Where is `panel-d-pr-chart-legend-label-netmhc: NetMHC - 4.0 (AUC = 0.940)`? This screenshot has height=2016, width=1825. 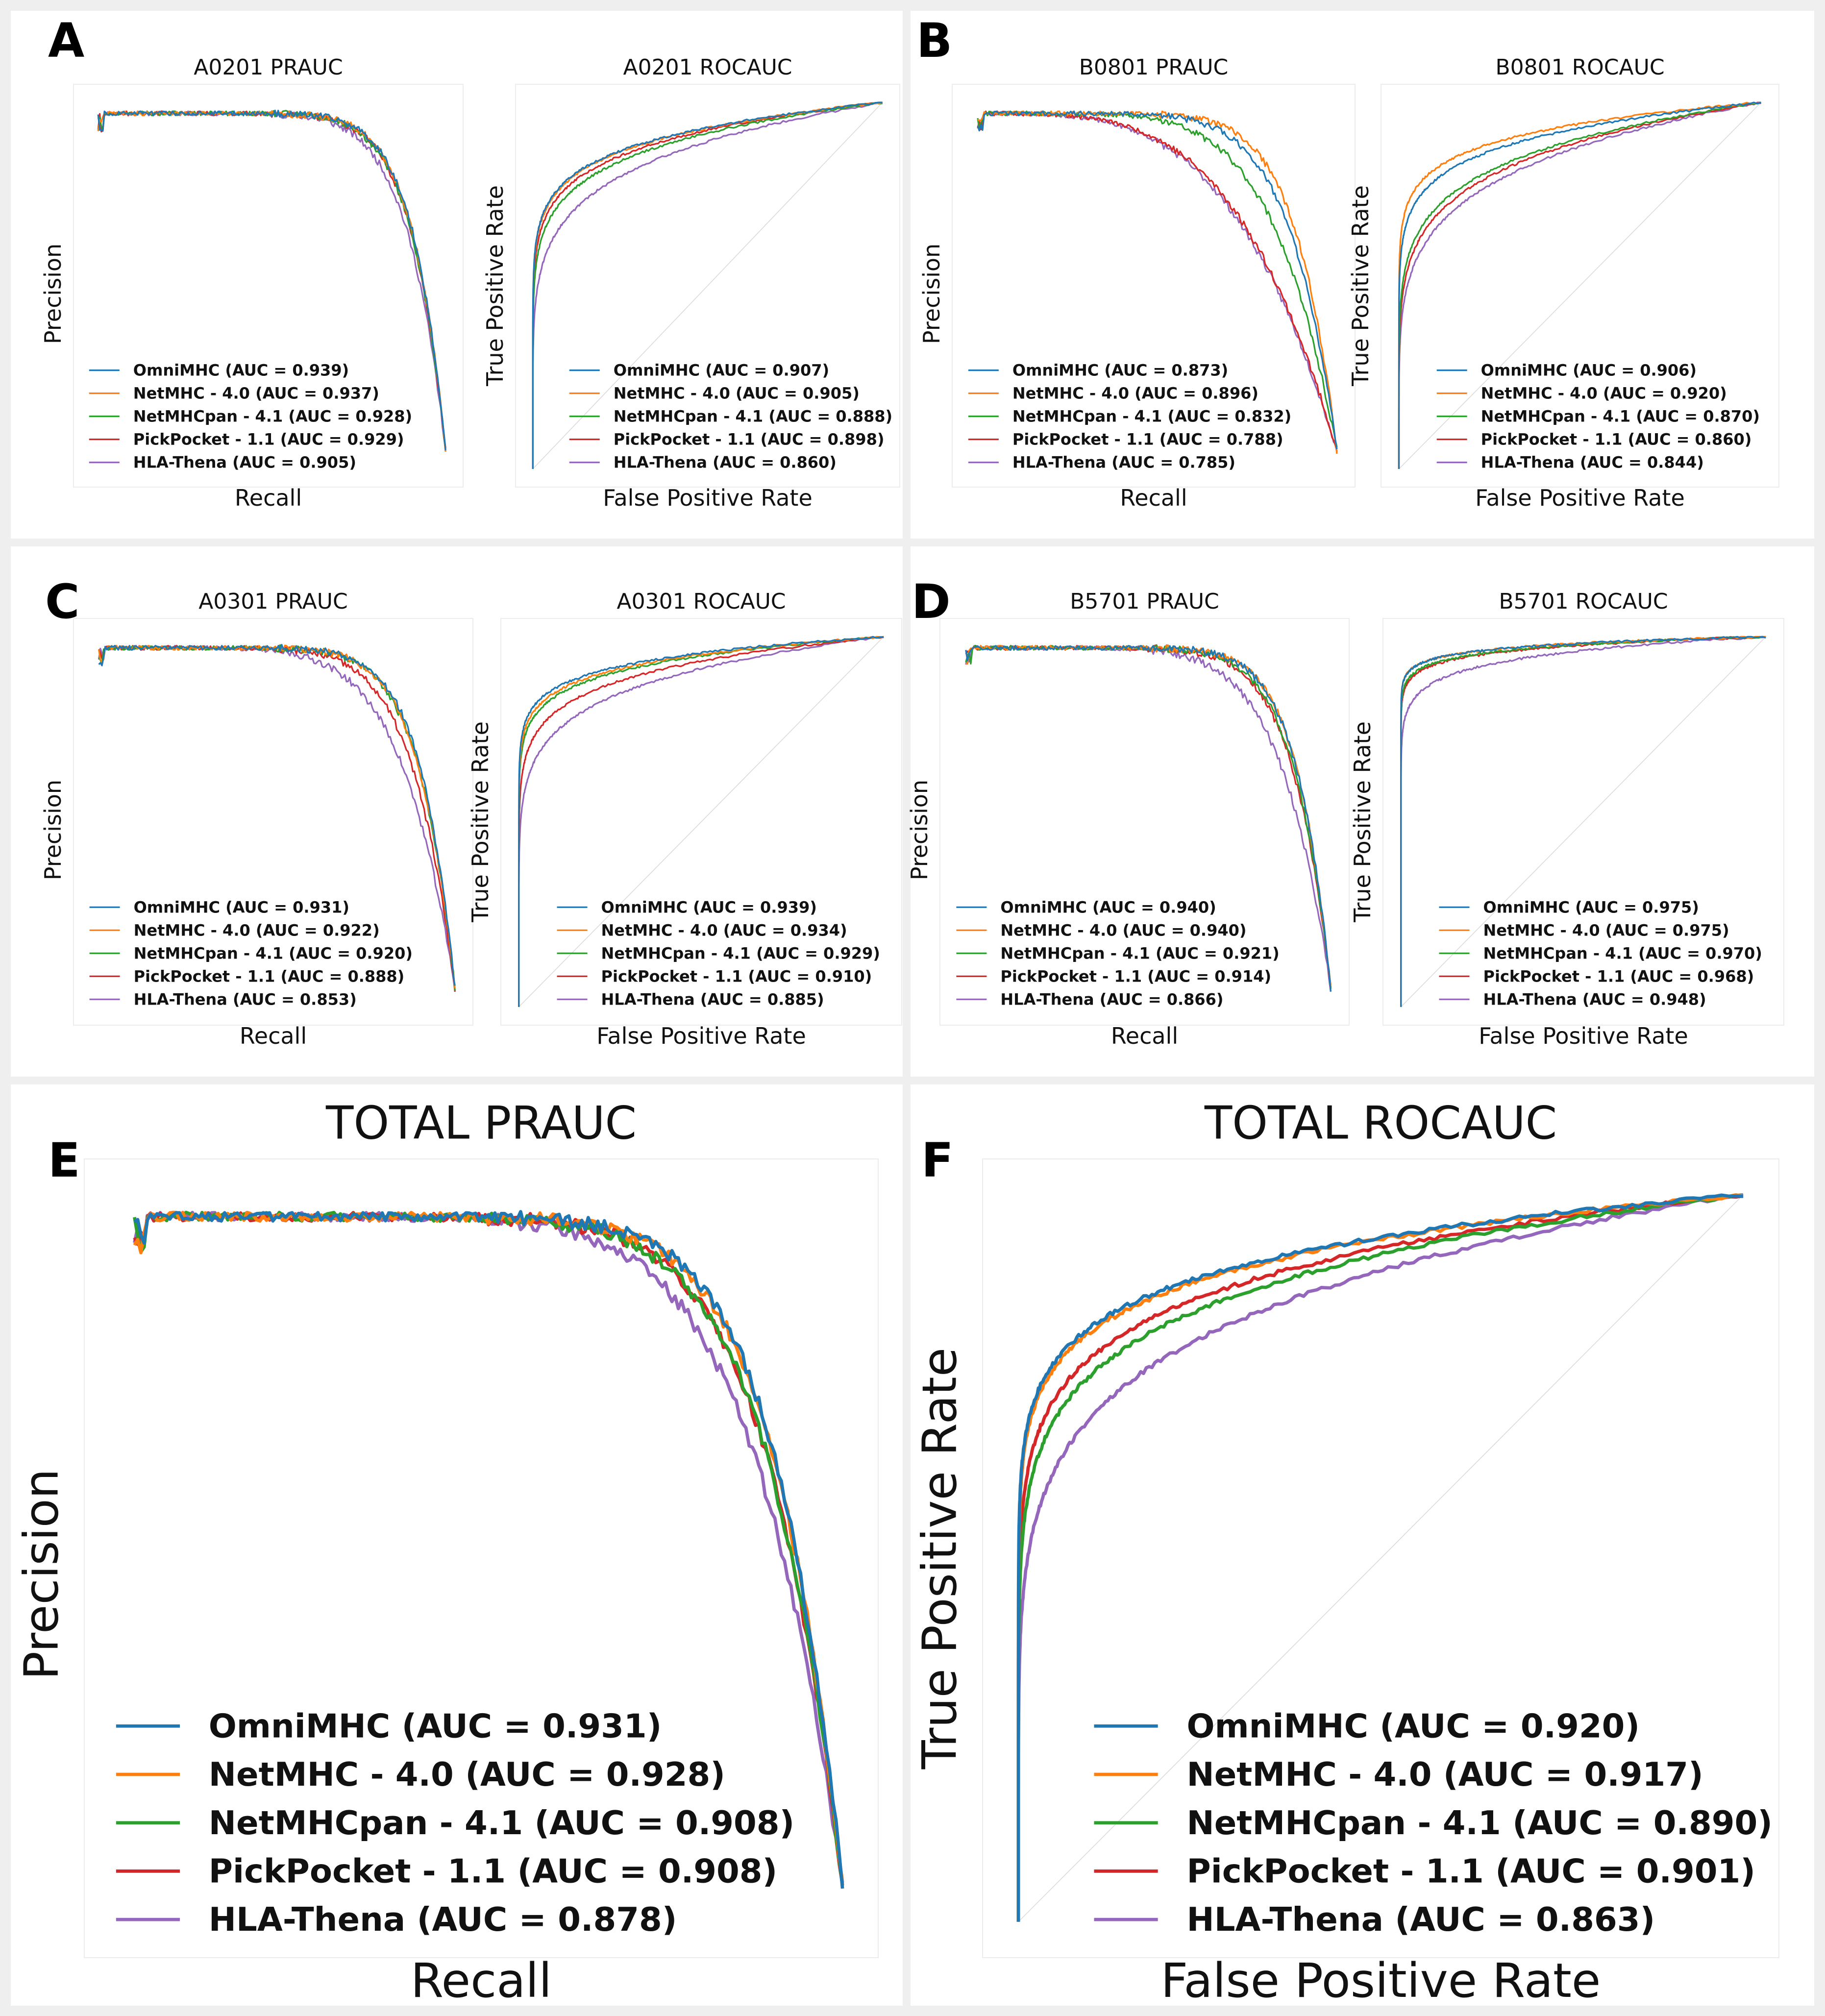
panel-d-pr-chart-legend-label-netmhc: NetMHC - 4.0 (AUC = 0.940) is located at coordinates (1123, 930).